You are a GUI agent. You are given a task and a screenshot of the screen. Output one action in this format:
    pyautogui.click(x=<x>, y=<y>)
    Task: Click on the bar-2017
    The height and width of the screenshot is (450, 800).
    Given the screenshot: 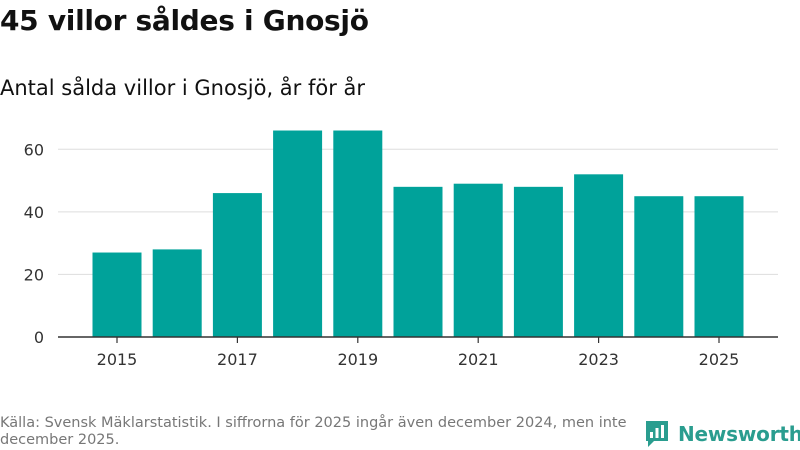 What is the action you would take?
    pyautogui.click(x=237, y=265)
    